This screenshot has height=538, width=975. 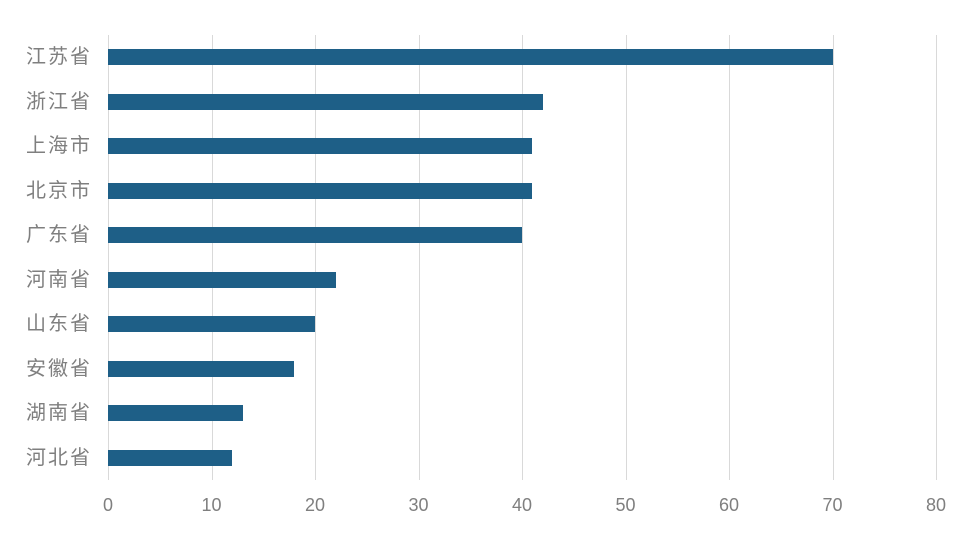 What do you see at coordinates (625, 505) in the screenshot?
I see `x-tick-label: 50` at bounding box center [625, 505].